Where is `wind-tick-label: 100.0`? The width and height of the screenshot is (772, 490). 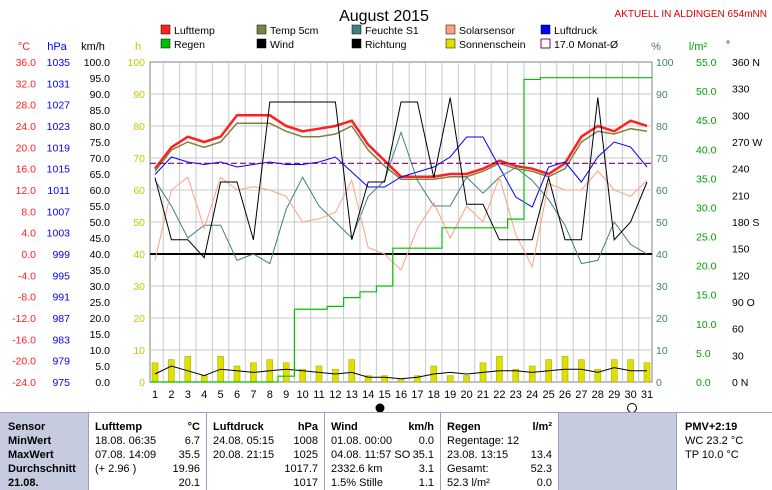
wind-tick-label: 100.0 is located at coordinates (97, 63).